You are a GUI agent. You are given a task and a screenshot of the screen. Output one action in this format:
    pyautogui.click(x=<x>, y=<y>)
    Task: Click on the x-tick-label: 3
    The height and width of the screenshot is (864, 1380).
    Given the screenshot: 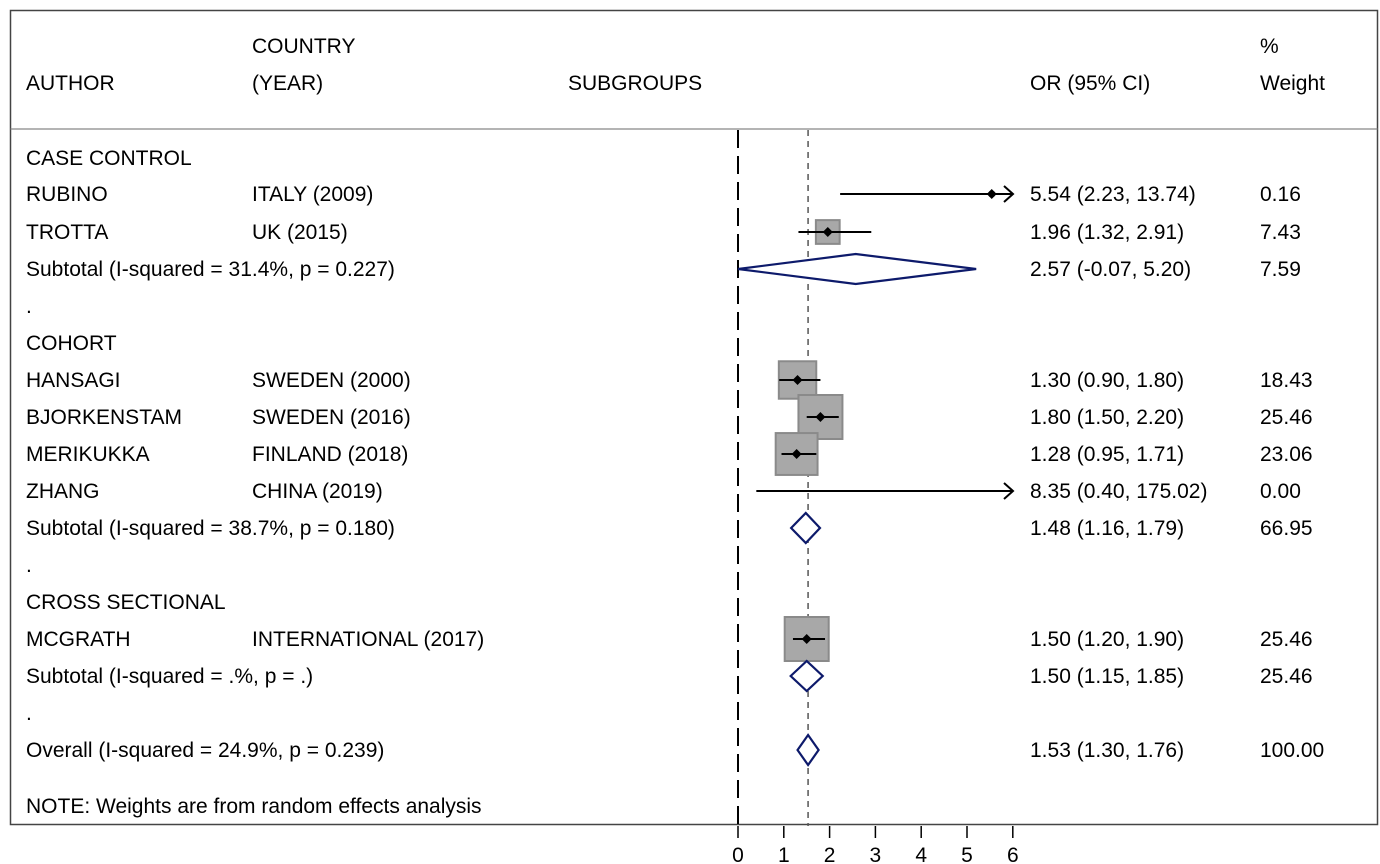 What is the action you would take?
    pyautogui.click(x=876, y=854)
    